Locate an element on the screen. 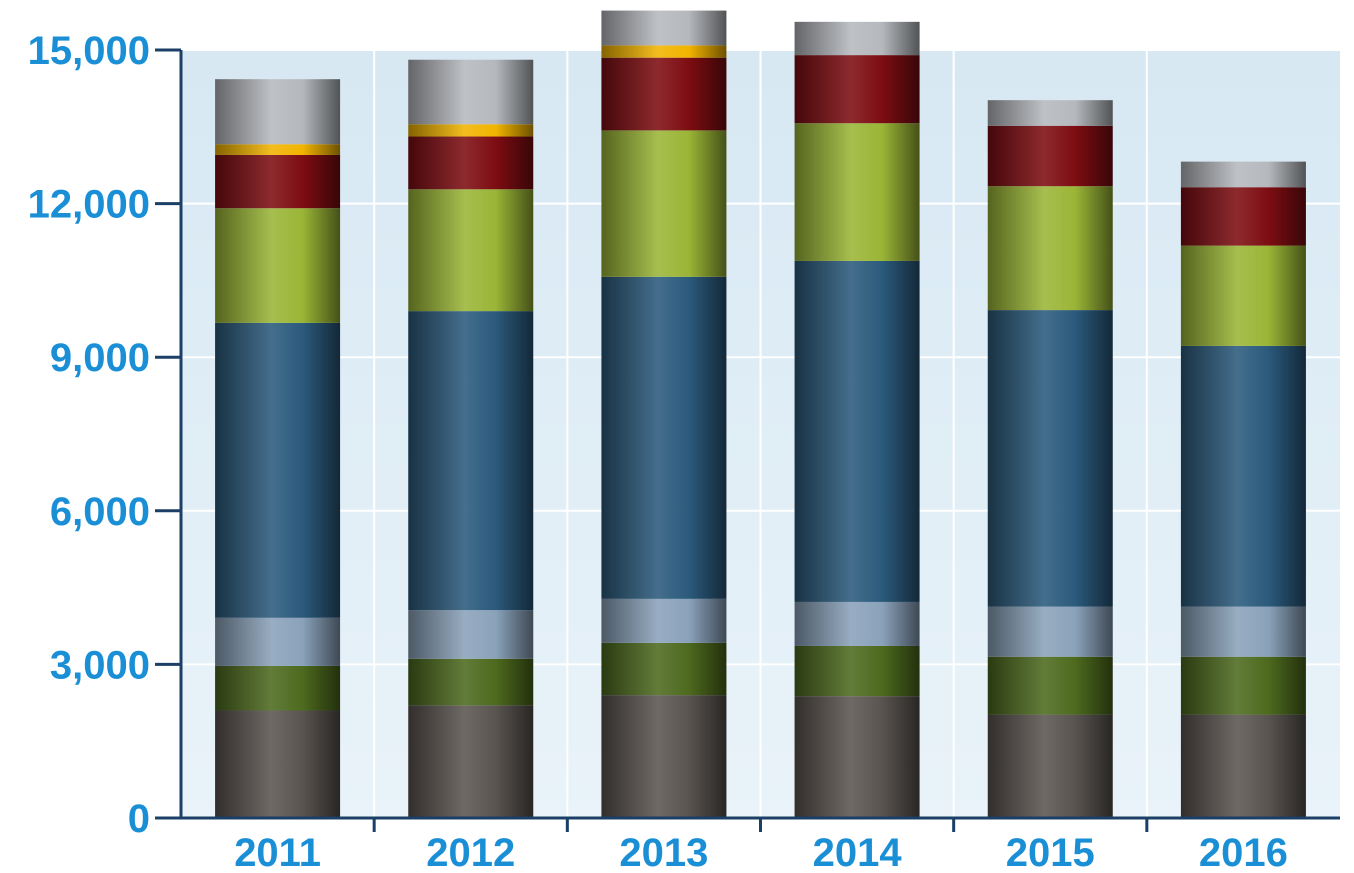 The width and height of the screenshot is (1354, 873). y-tick-label: 12,000 is located at coordinates (89, 205).